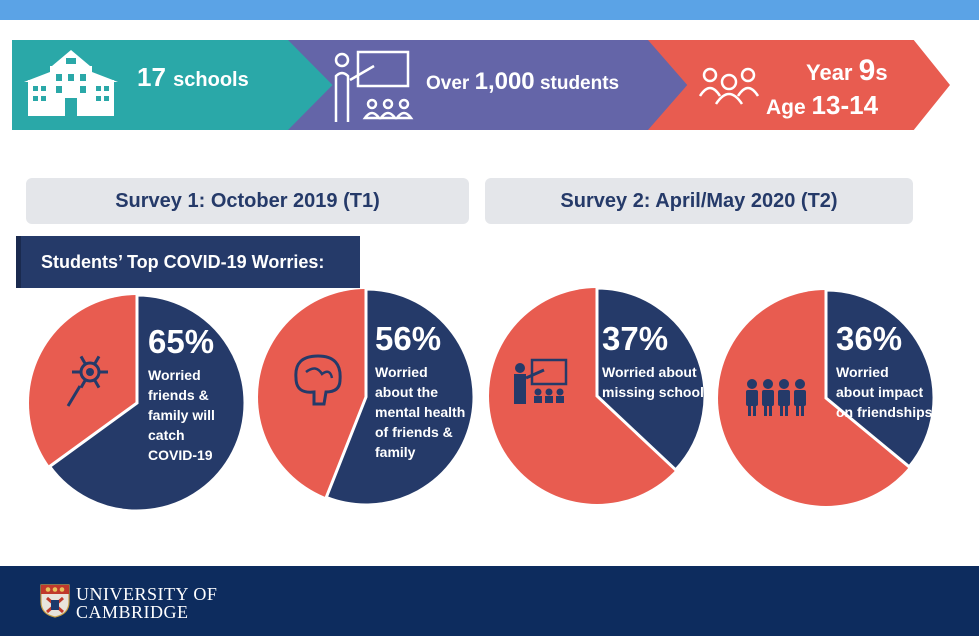  I want to click on university-name: UNIVERSITY OF CAMBRIDGE, so click(147, 603).